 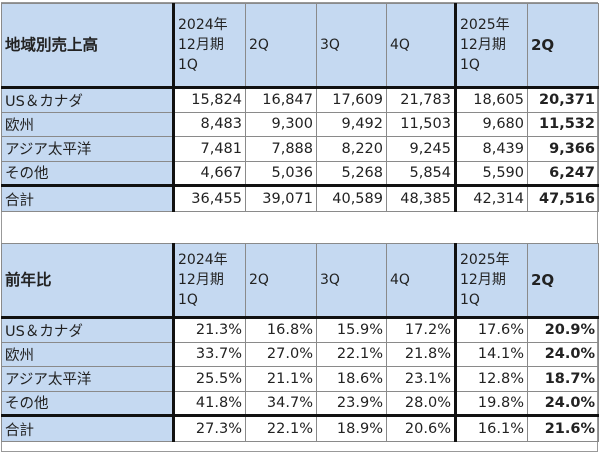 I want to click on cell-value: 28.0%, so click(x=421, y=403).